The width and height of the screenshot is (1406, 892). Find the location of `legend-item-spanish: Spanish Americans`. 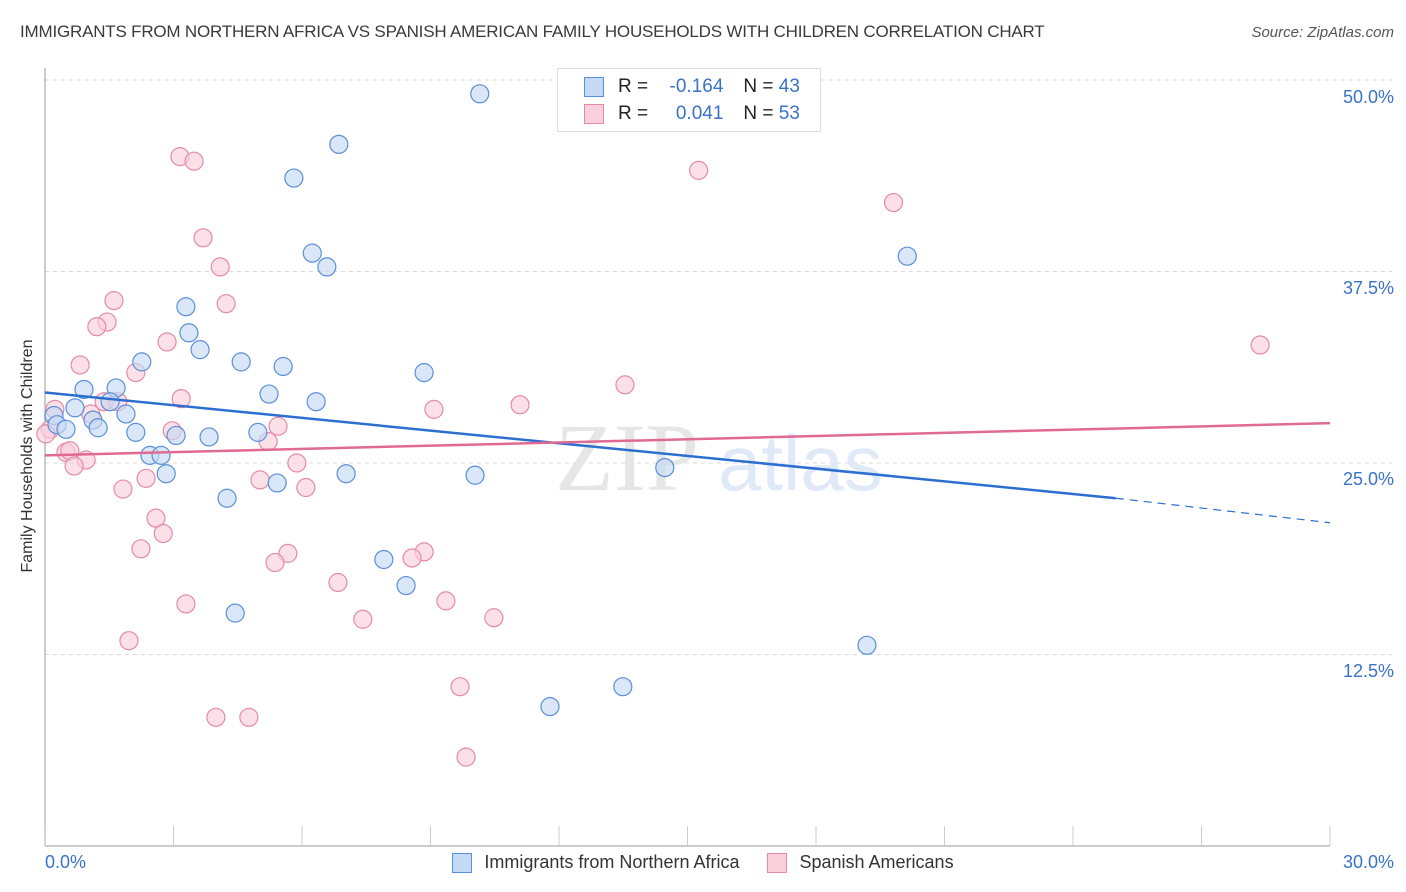

legend-item-spanish: Spanish Americans is located at coordinates (860, 862).